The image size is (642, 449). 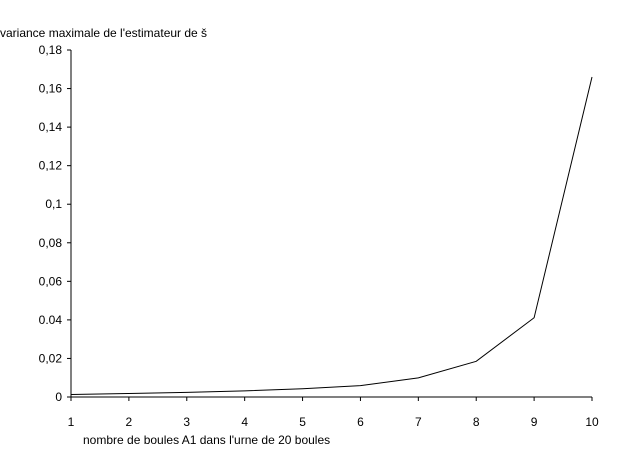 What do you see at coordinates (186, 422) in the screenshot?
I see `x-tick-label: 3` at bounding box center [186, 422].